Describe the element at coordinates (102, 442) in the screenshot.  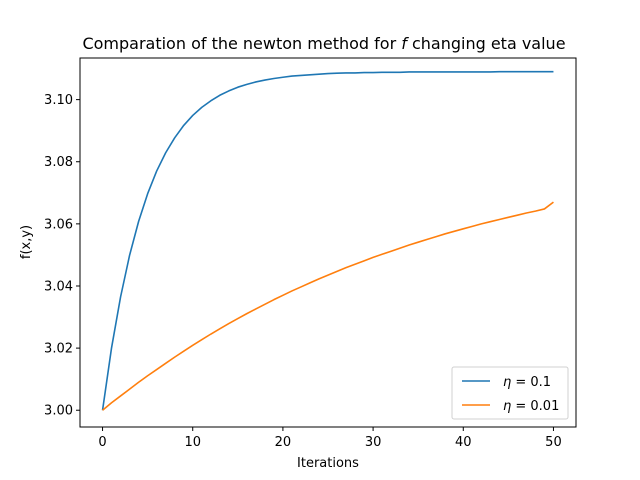
I see `x-tick-label: 0` at that location.